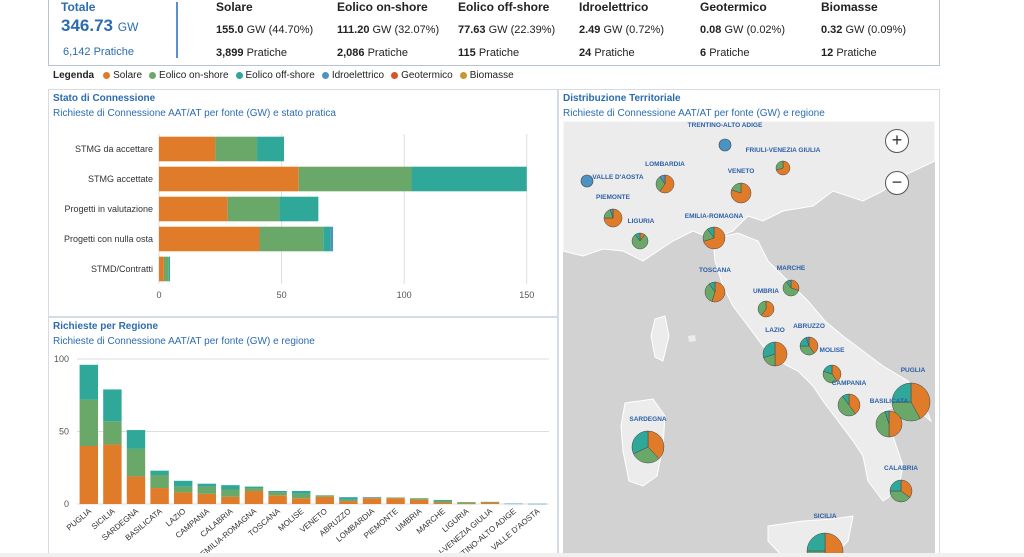 Image resolution: width=1024 pixels, height=557 pixels. What do you see at coordinates (352, 75) in the screenshot?
I see `legend-item-idroelettrico: Idroelettrico` at bounding box center [352, 75].